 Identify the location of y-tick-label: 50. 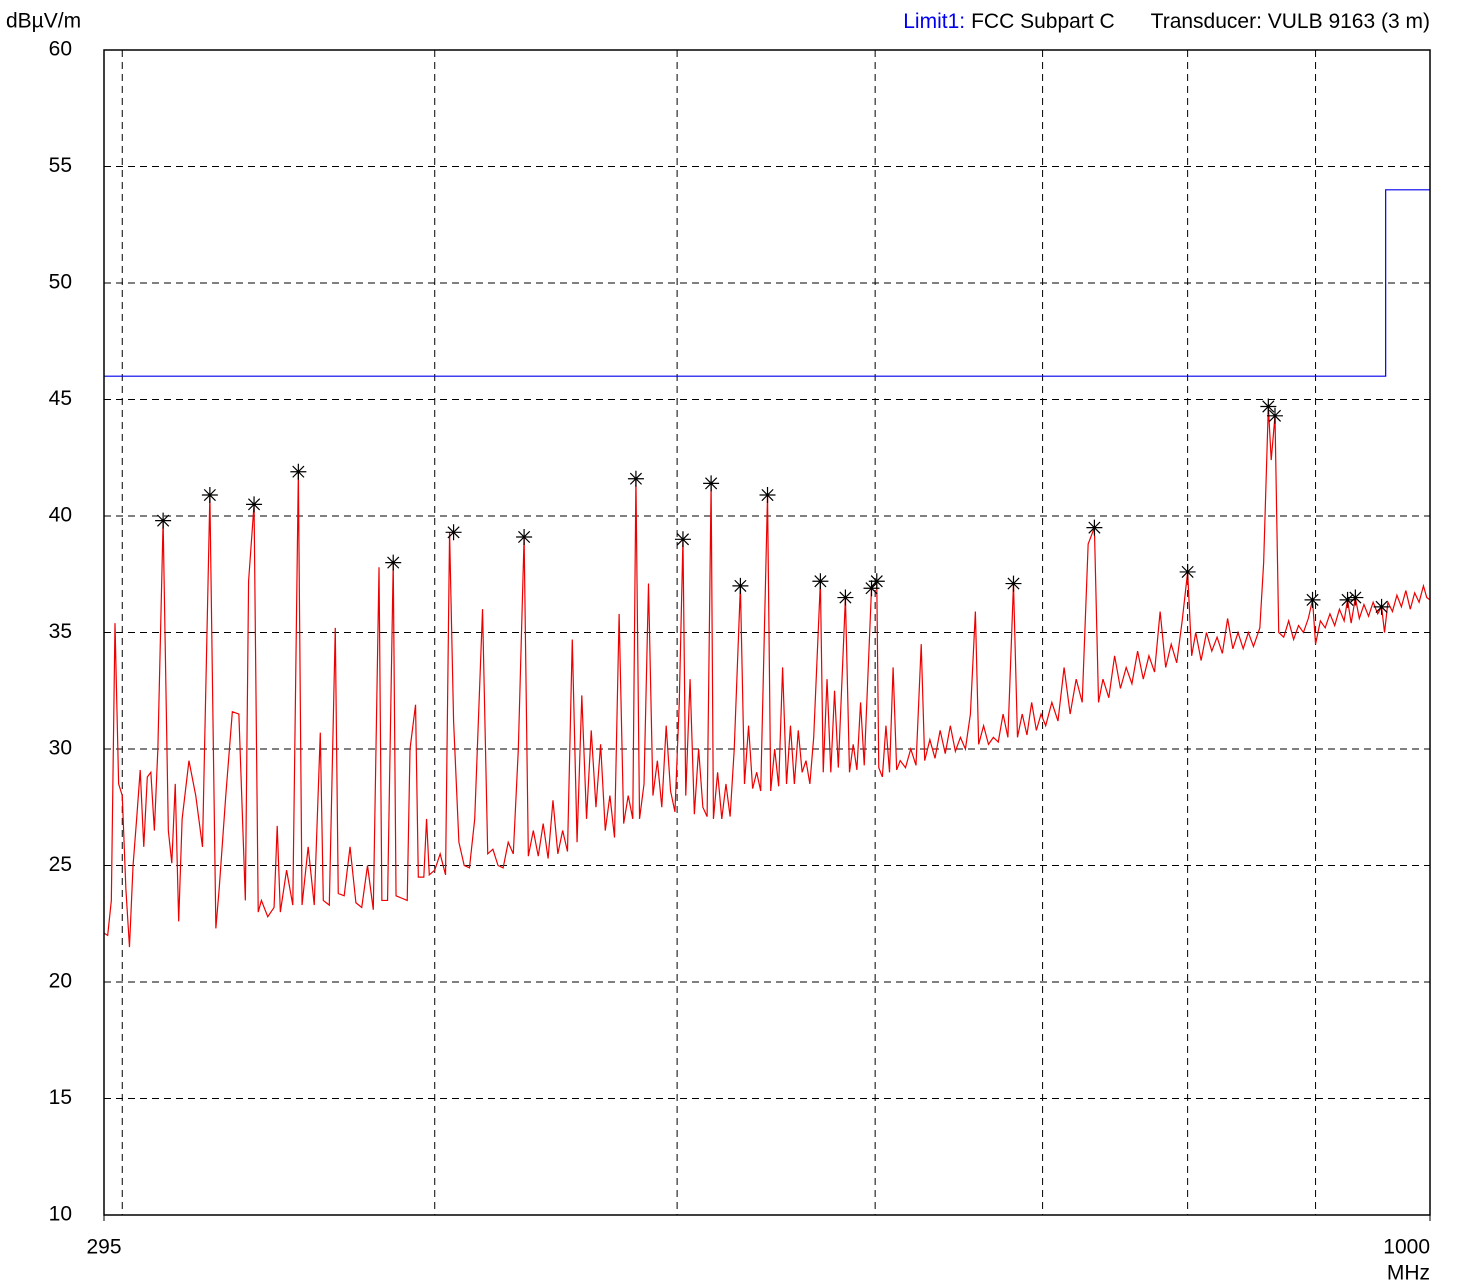
(60, 282).